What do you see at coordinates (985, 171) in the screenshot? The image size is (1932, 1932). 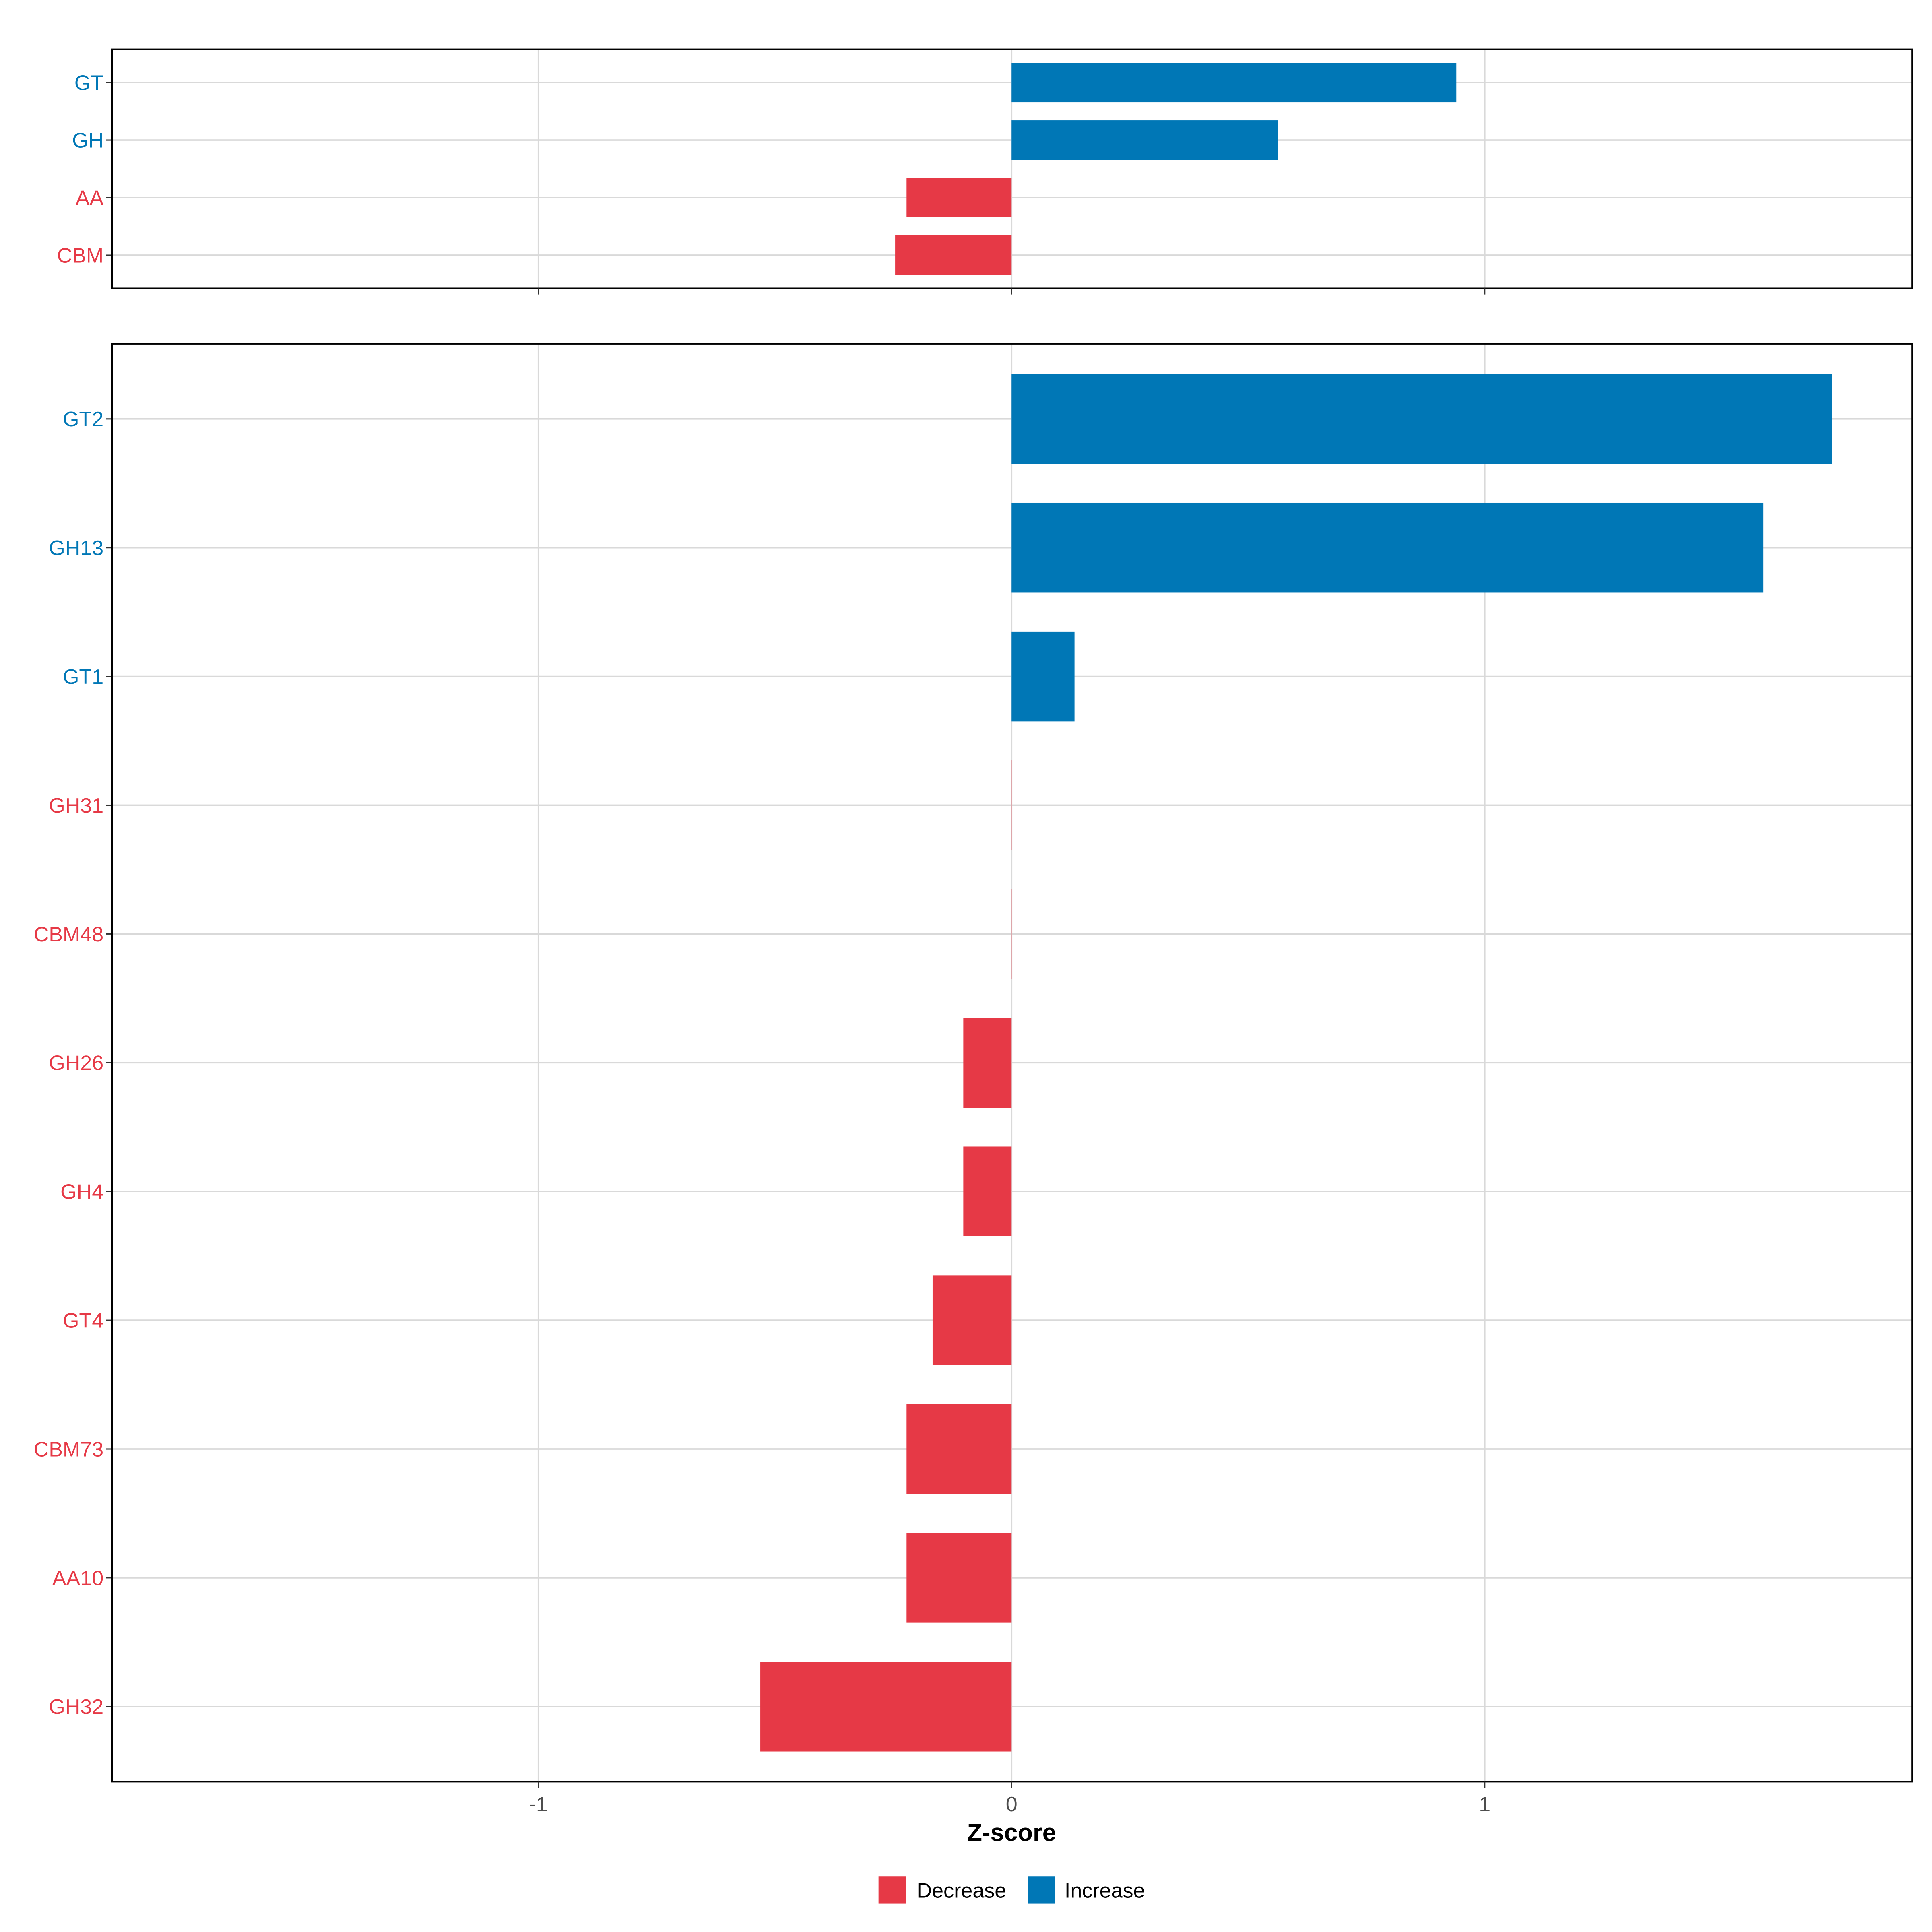 I see `top-panel: GT GH AA CBM` at bounding box center [985, 171].